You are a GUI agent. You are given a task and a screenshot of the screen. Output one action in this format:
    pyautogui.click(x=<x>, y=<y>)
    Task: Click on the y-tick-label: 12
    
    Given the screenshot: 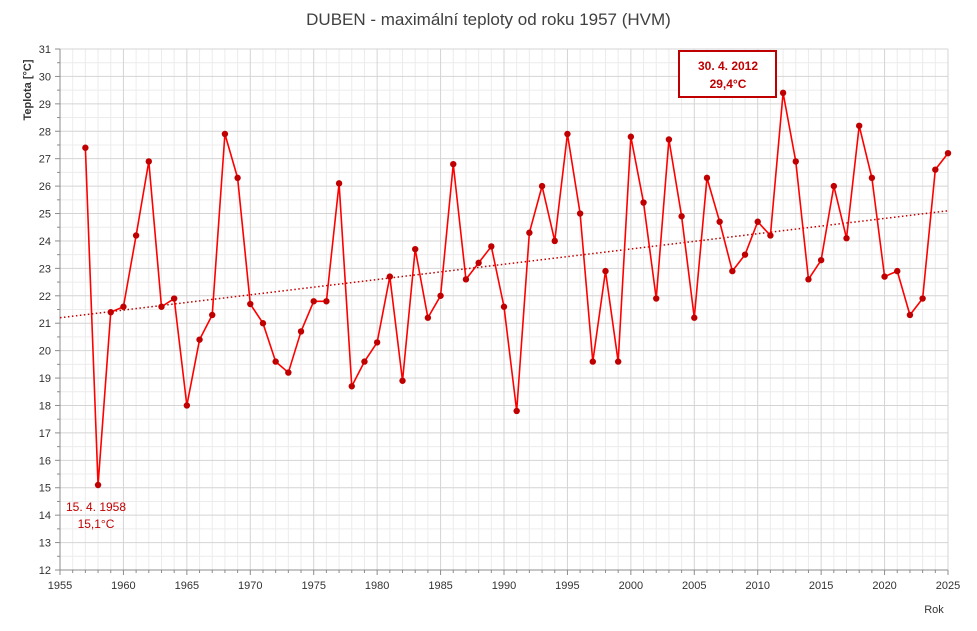 What is the action you would take?
    pyautogui.click(x=45, y=571)
    